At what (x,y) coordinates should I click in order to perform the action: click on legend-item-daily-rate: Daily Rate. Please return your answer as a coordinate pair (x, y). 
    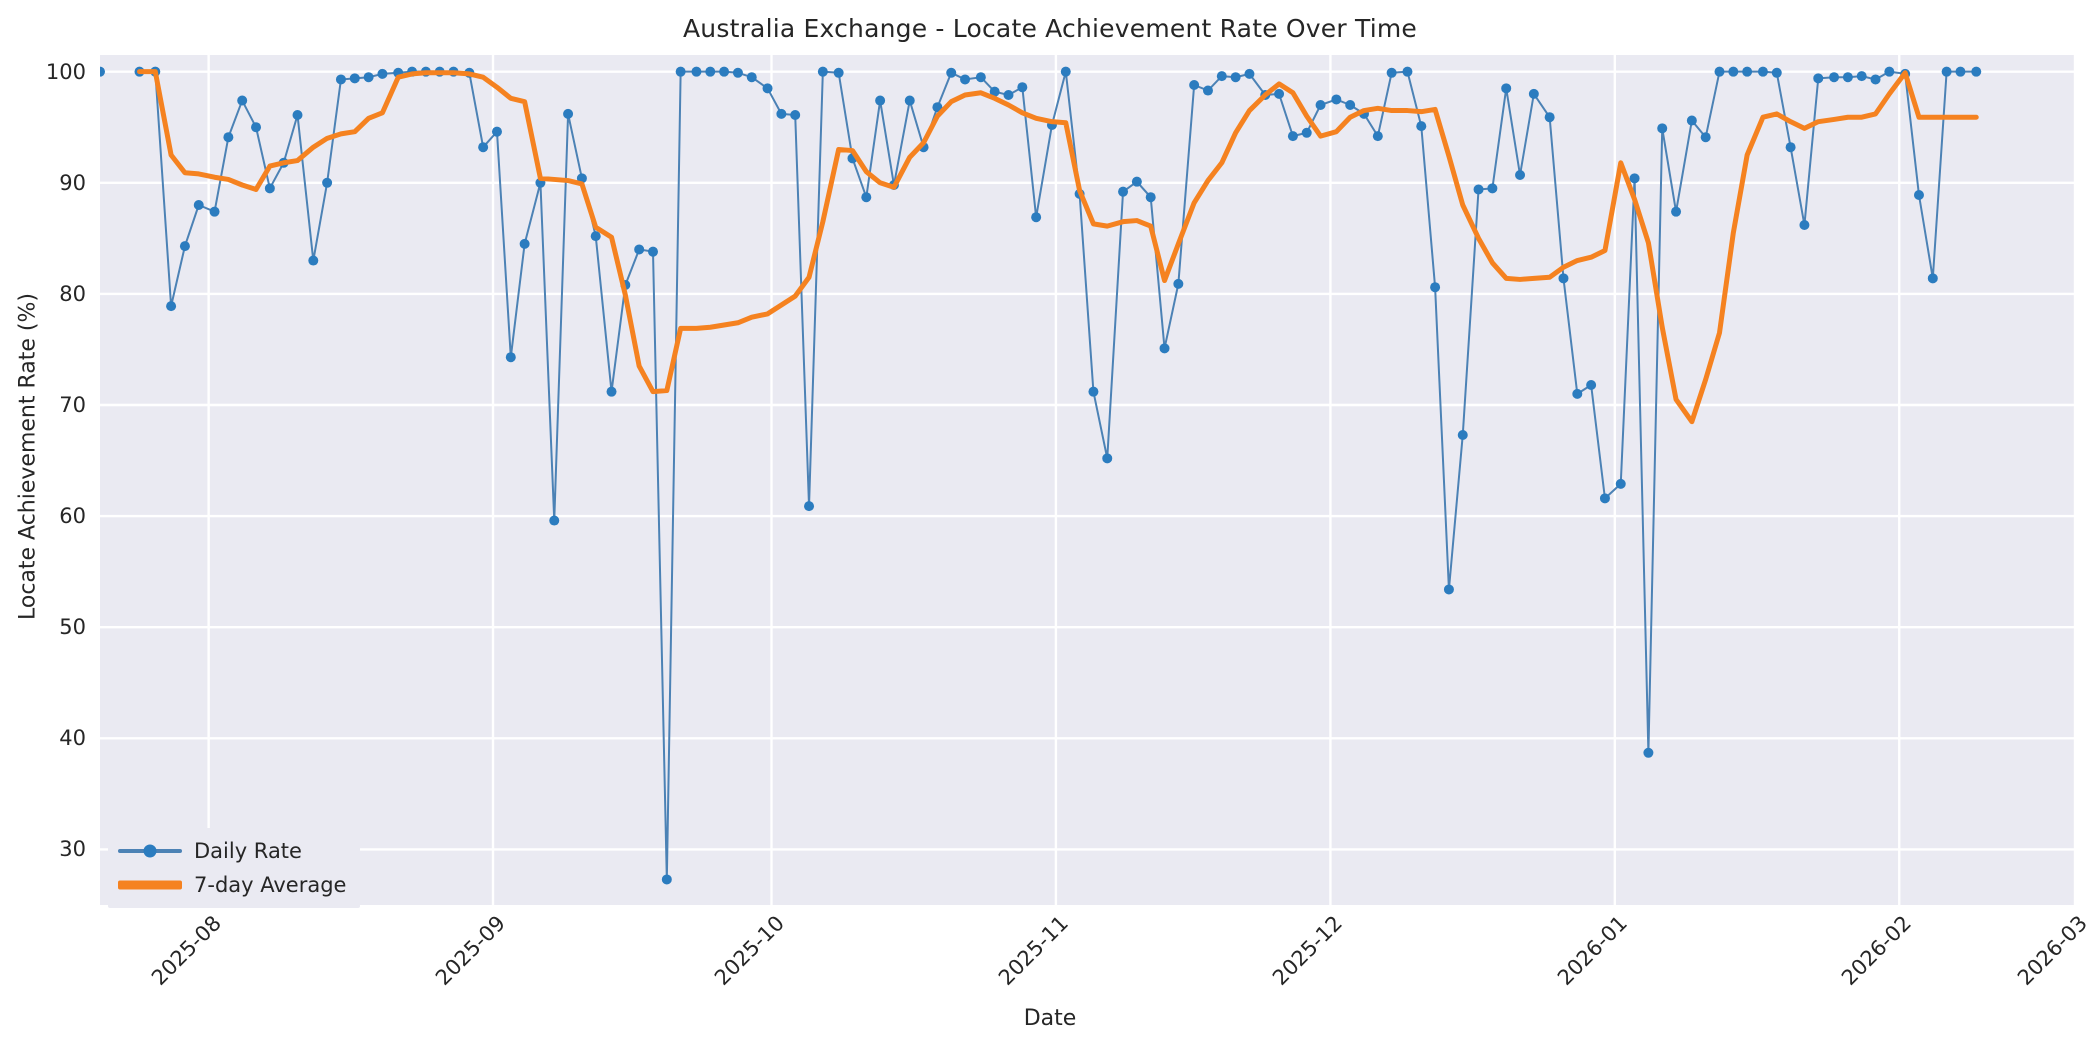
    Looking at the image, I should click on (232, 851).